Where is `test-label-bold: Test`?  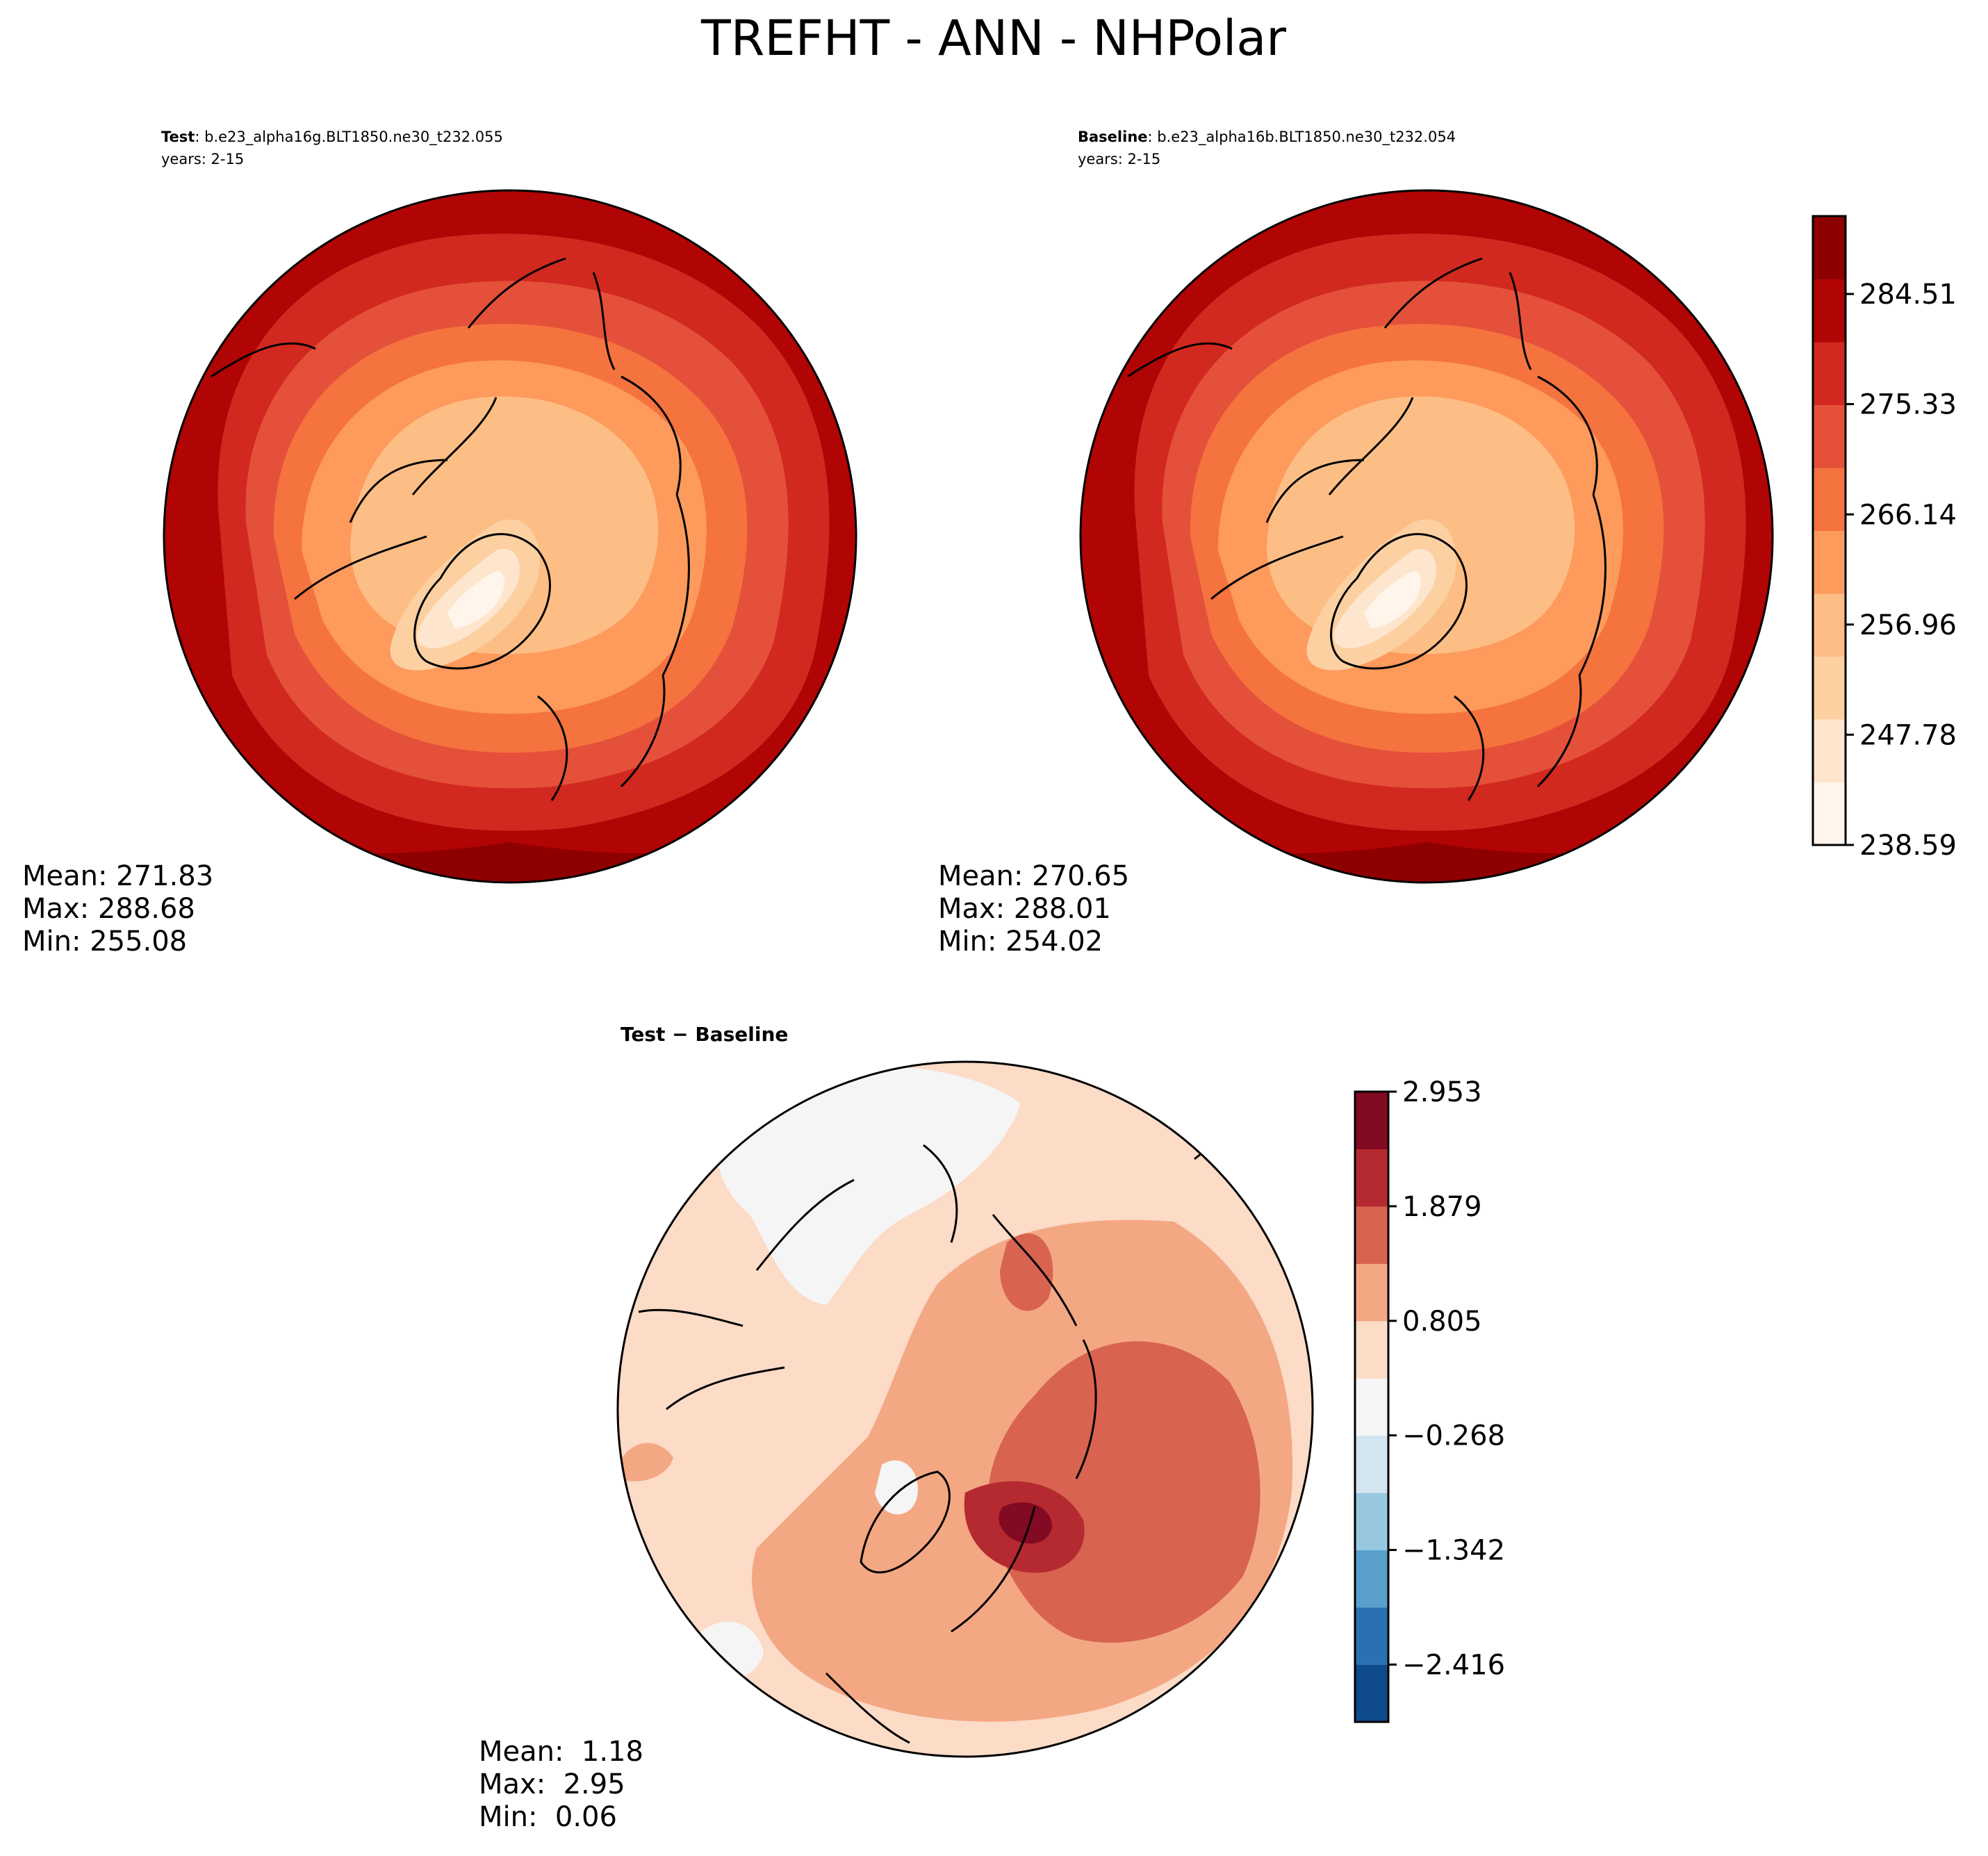 test-label-bold: Test is located at coordinates (178, 137).